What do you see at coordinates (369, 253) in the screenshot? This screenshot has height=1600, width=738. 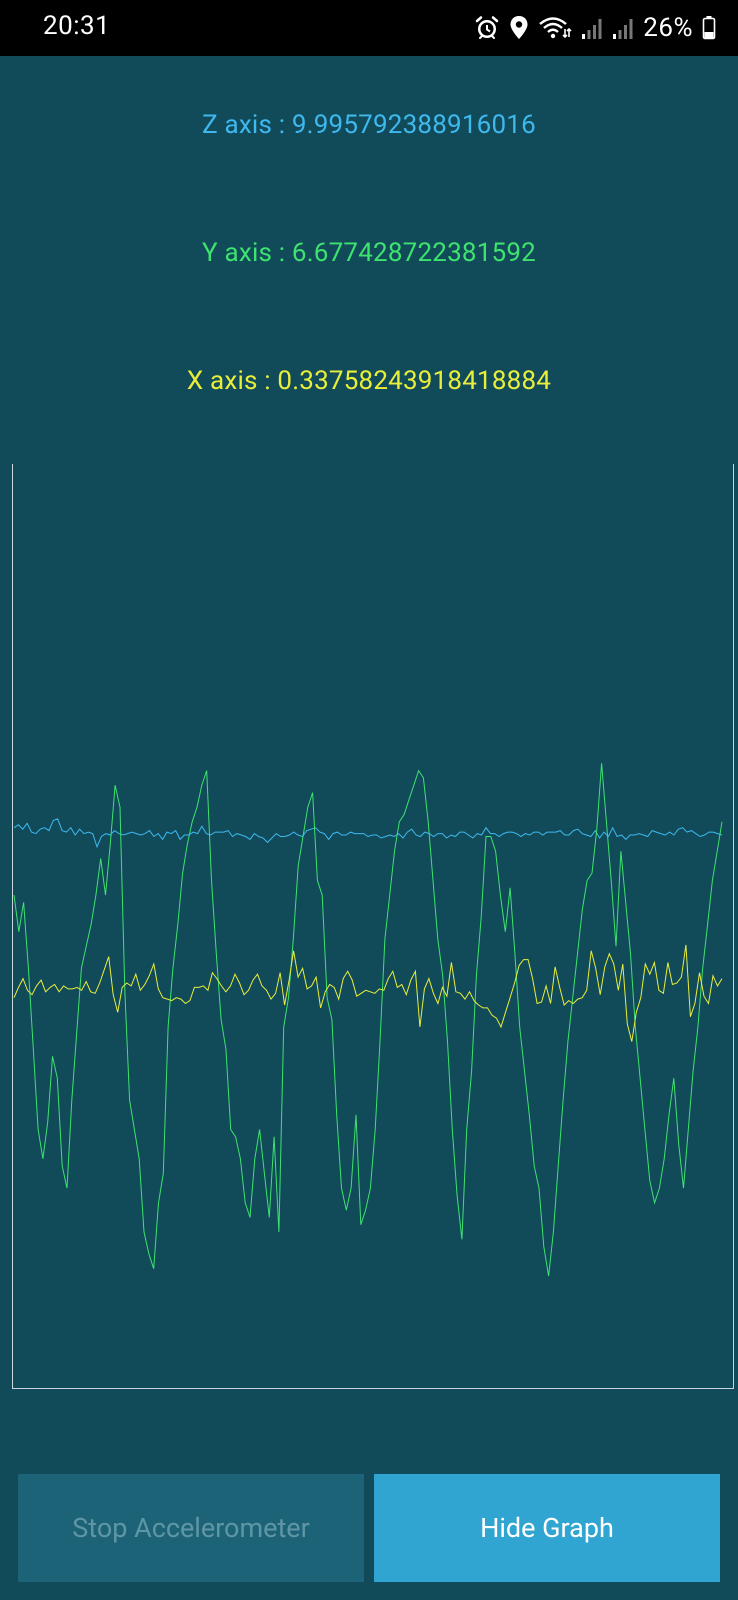 I see `y-axis-reading: Y axis : 6.677428722381592` at bounding box center [369, 253].